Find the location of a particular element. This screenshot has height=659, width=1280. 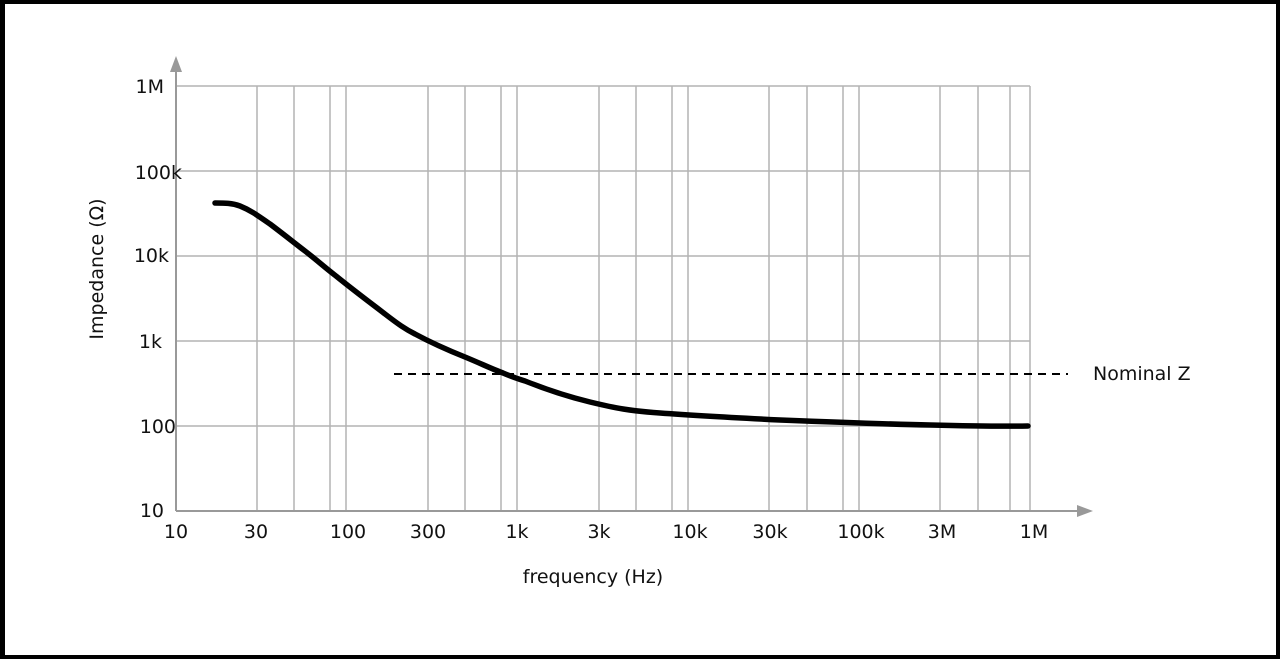

x-axis-title: frequency (Hz) is located at coordinates (593, 577).